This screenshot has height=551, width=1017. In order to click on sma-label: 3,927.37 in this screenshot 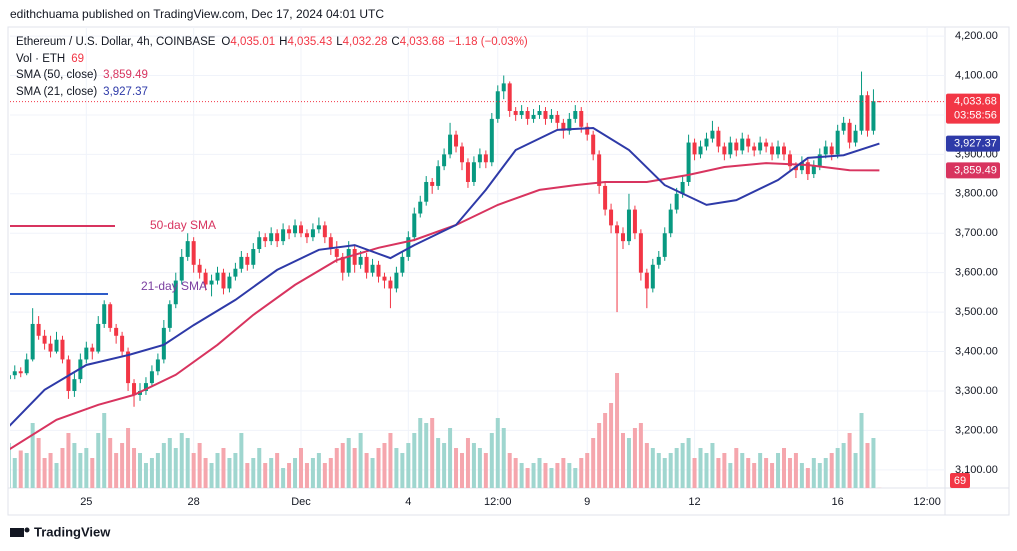, I will do `click(975, 143)`.